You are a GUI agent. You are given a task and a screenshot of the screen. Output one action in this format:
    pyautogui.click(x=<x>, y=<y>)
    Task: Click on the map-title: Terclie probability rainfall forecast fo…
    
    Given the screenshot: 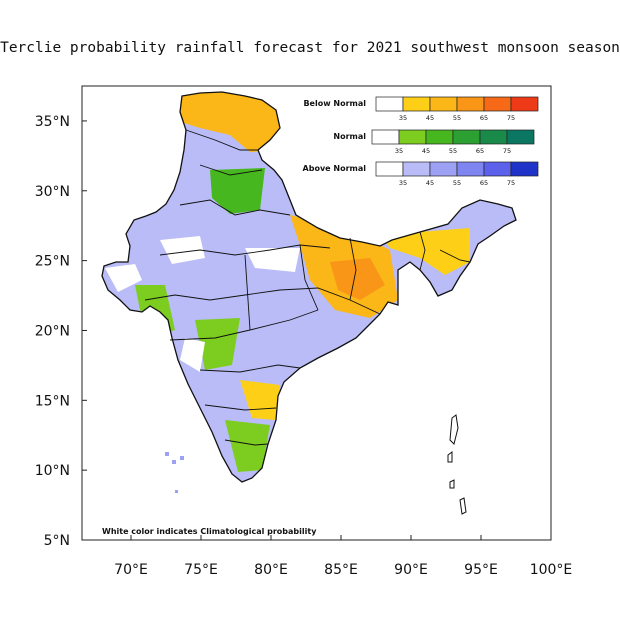 What is the action you would take?
    pyautogui.click(x=310, y=48)
    